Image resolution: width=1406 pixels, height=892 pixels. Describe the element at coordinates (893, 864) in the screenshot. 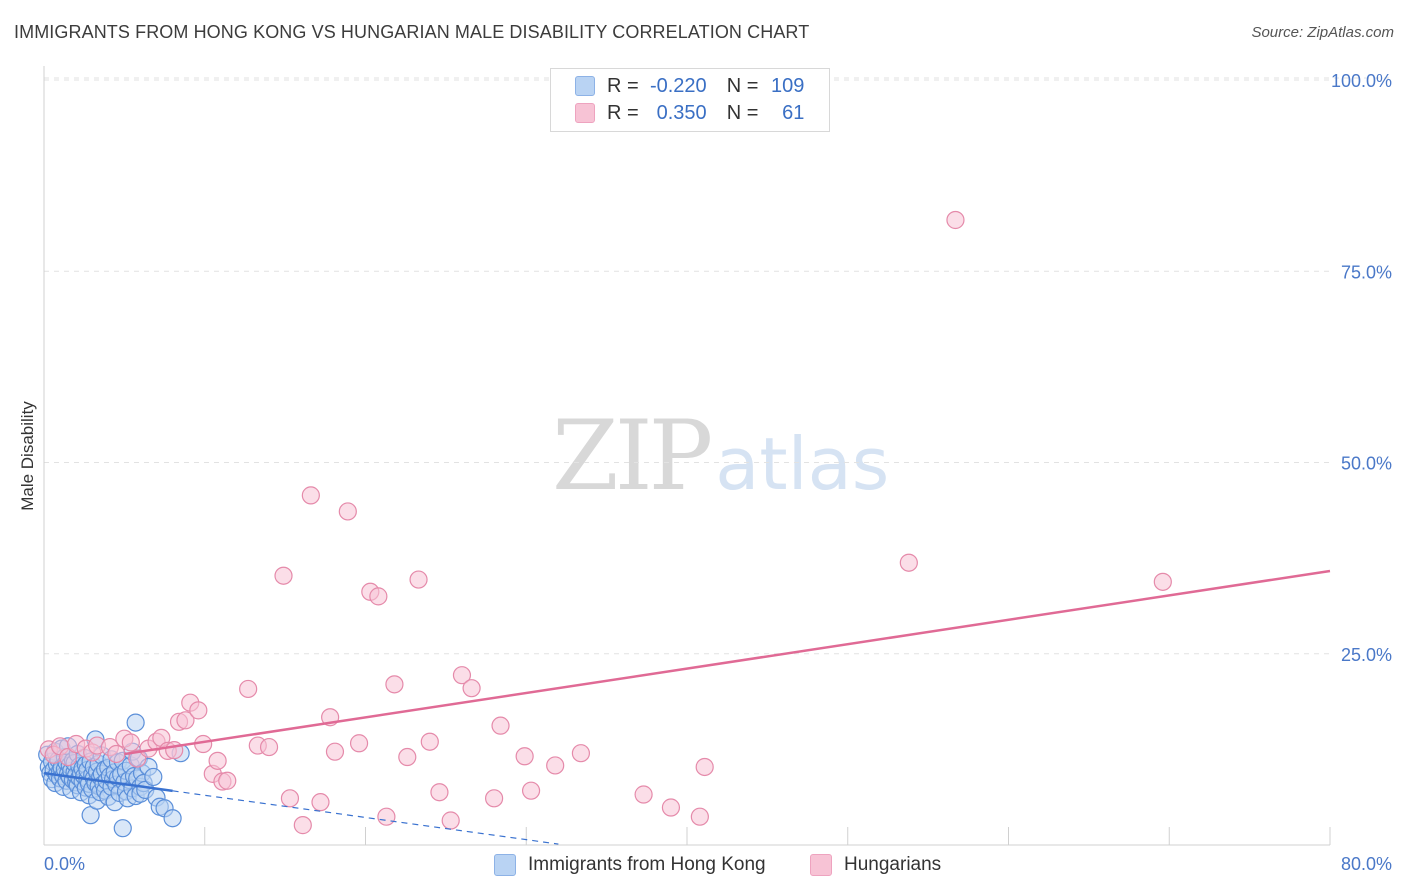

I see `legend-label: Hungarians` at that location.